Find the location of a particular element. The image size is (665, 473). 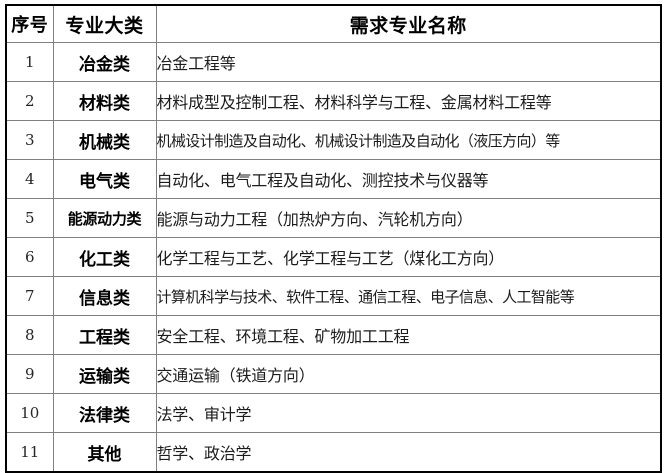

cell-category: 化工类 is located at coordinates (104, 257).